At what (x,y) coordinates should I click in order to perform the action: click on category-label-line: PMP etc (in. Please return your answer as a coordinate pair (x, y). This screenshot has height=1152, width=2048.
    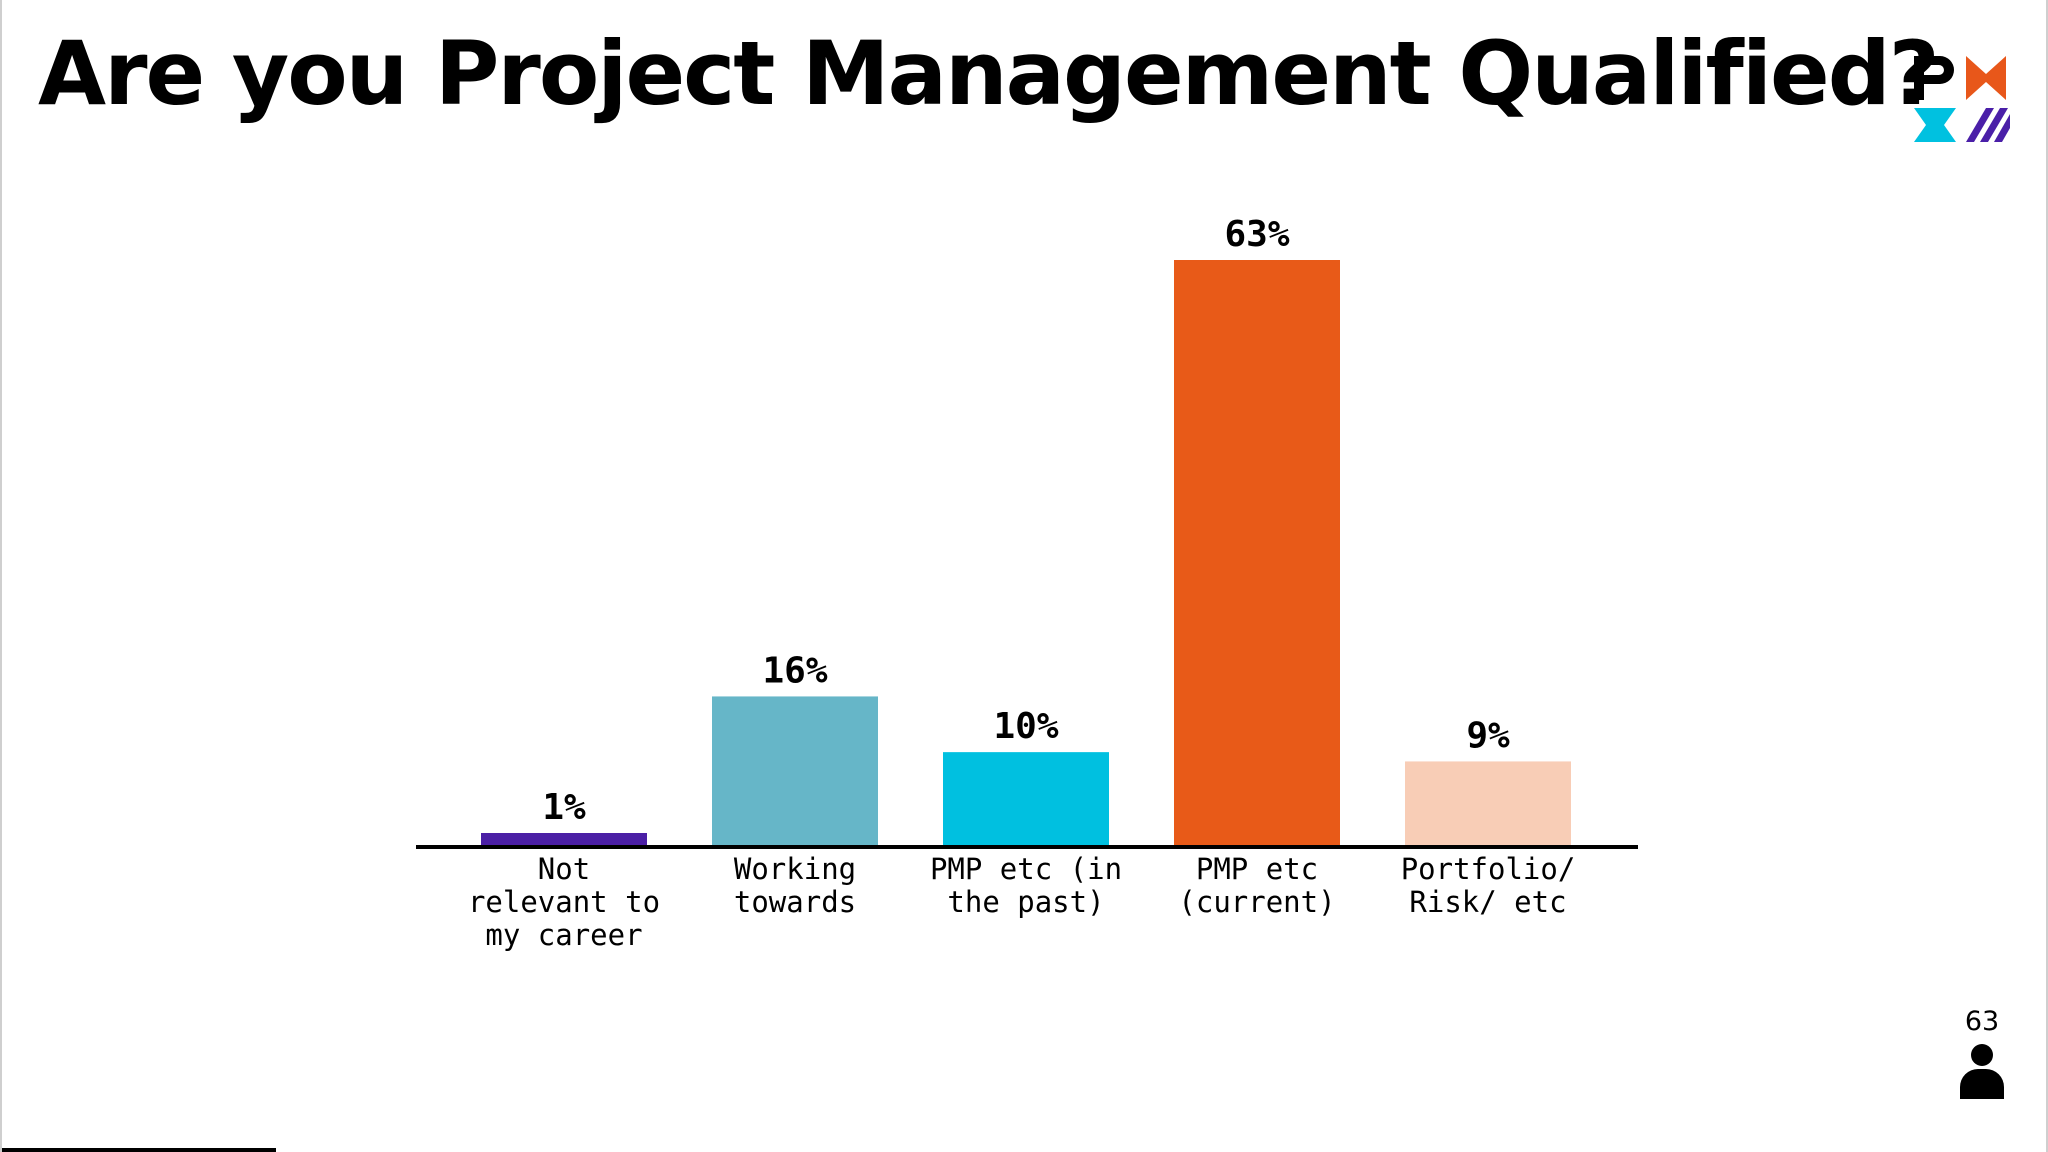
    Looking at the image, I should click on (1026, 869).